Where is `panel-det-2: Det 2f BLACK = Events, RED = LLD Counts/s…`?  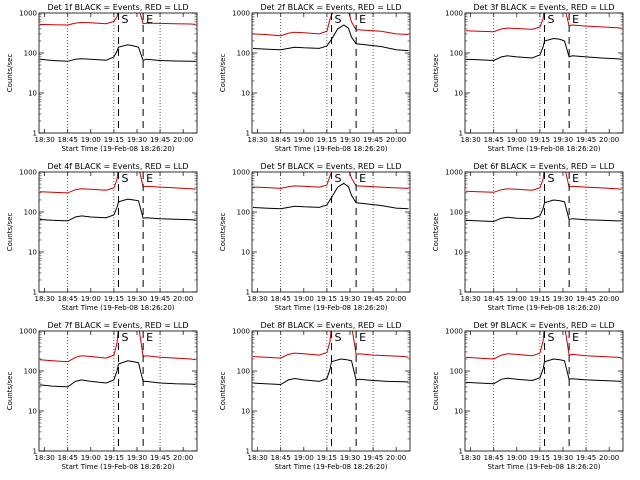
panel-det-2: Det 2f BLACK = Events, RED = LLD Counts/s… is located at coordinates (315, 78).